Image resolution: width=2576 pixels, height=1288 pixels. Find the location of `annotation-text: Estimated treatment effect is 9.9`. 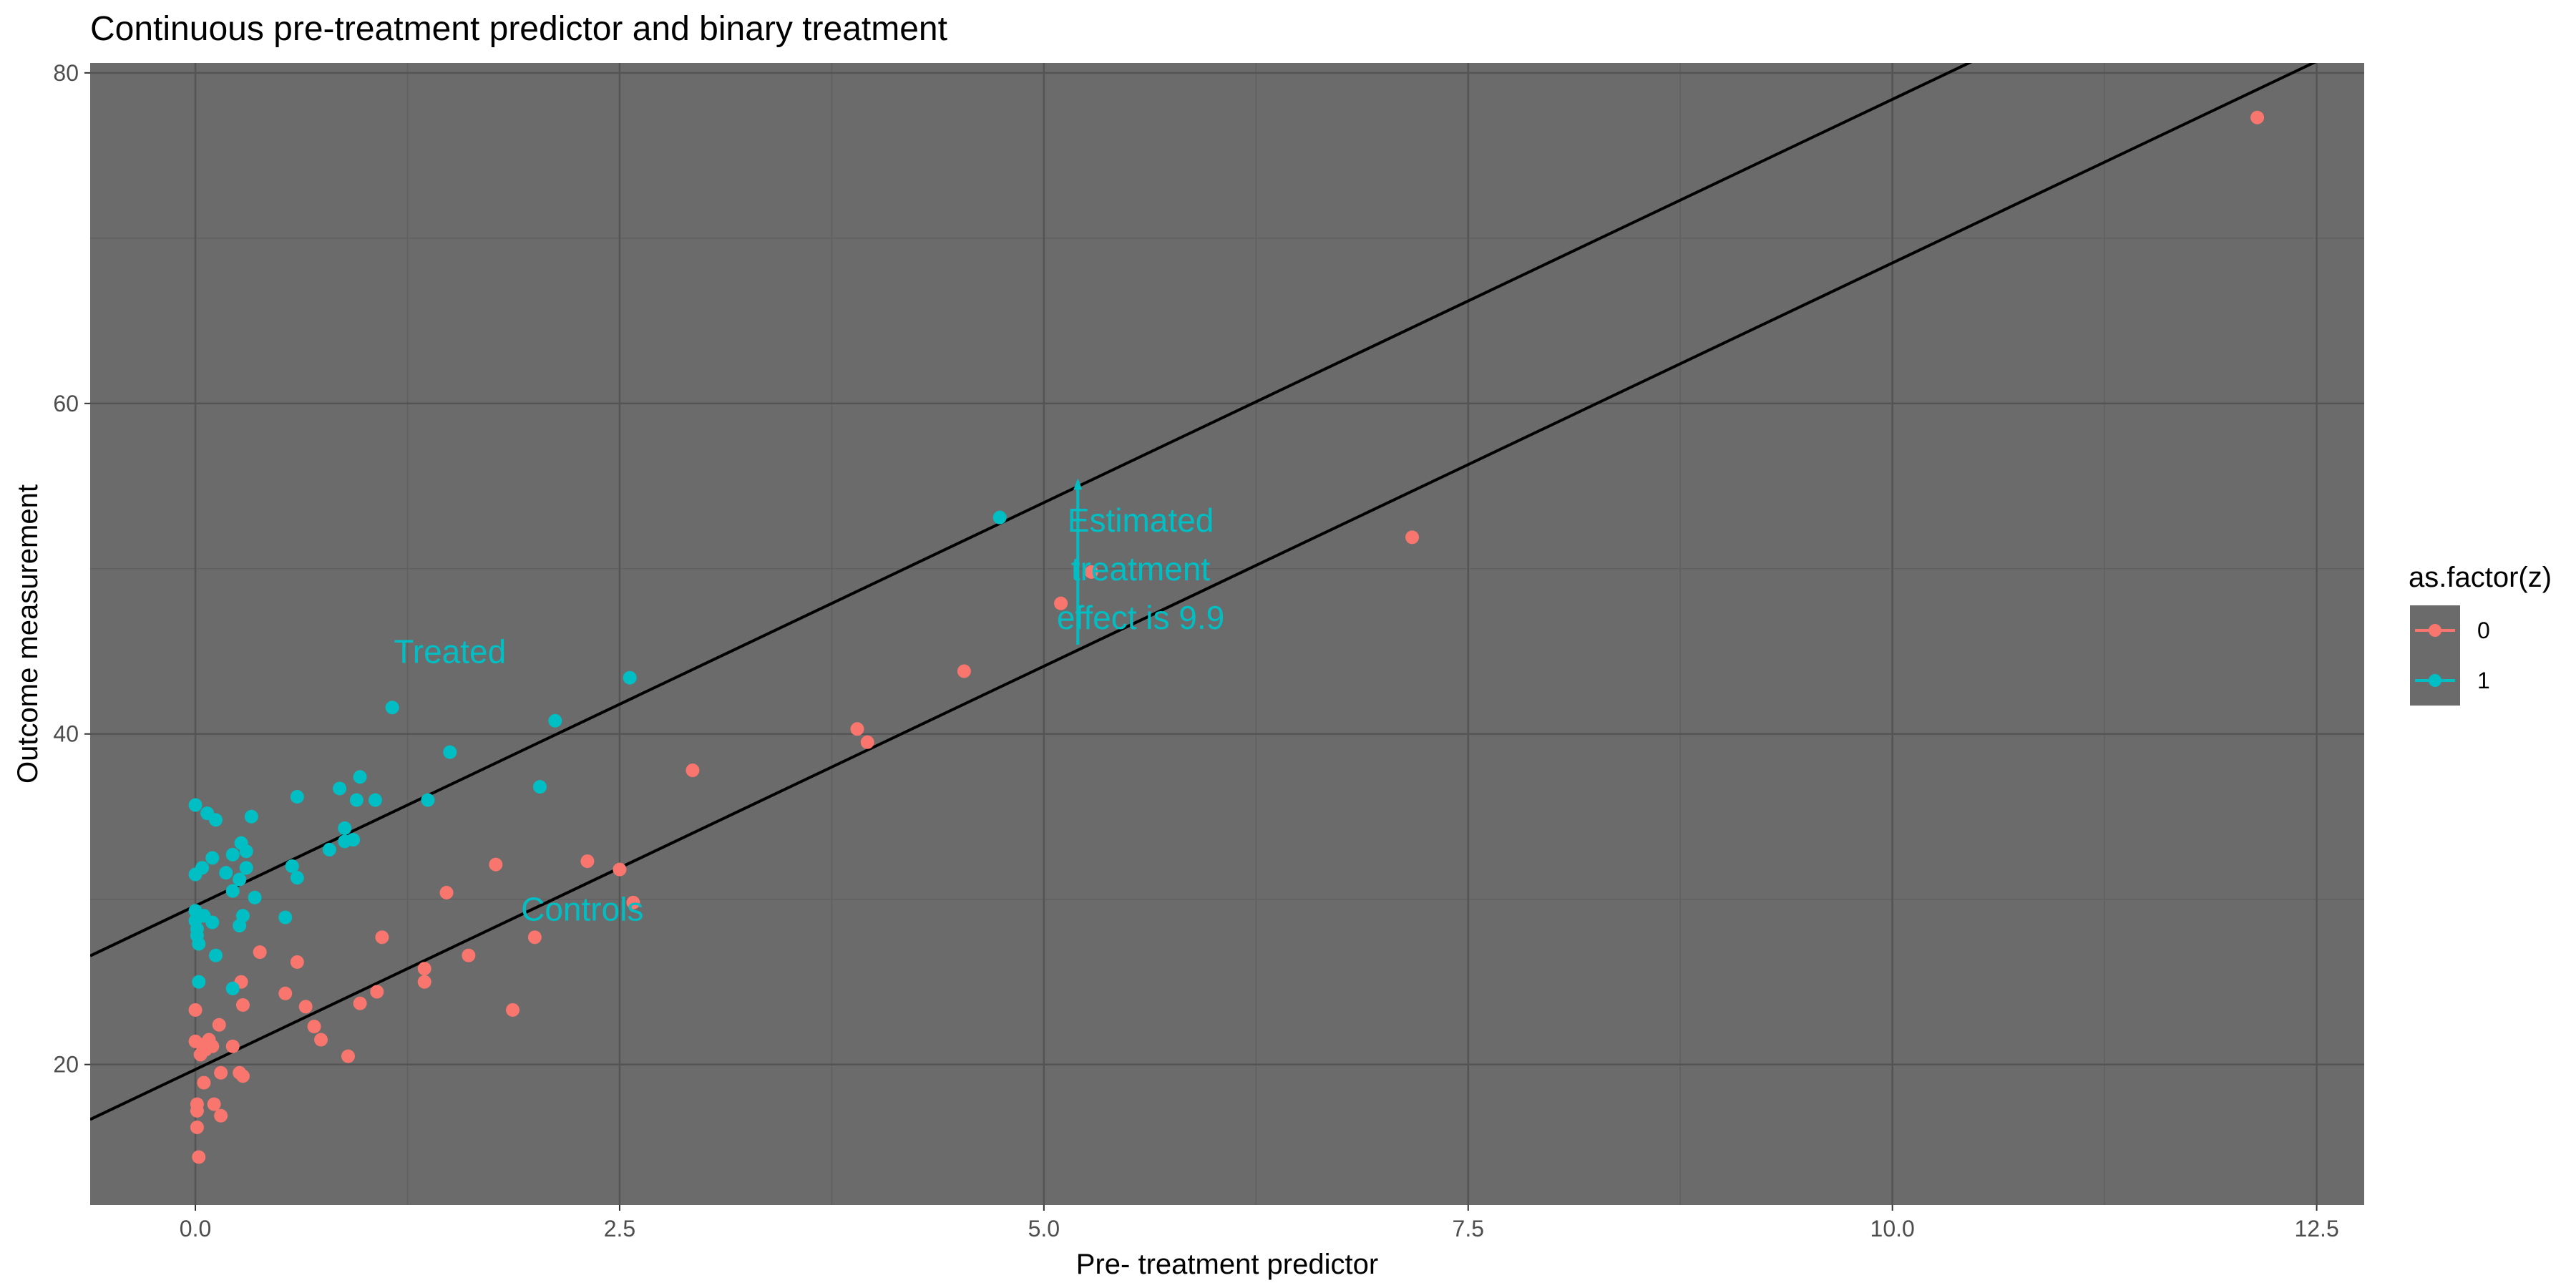

annotation-text: Estimated treatment effect is 9.9 is located at coordinates (1140, 569).